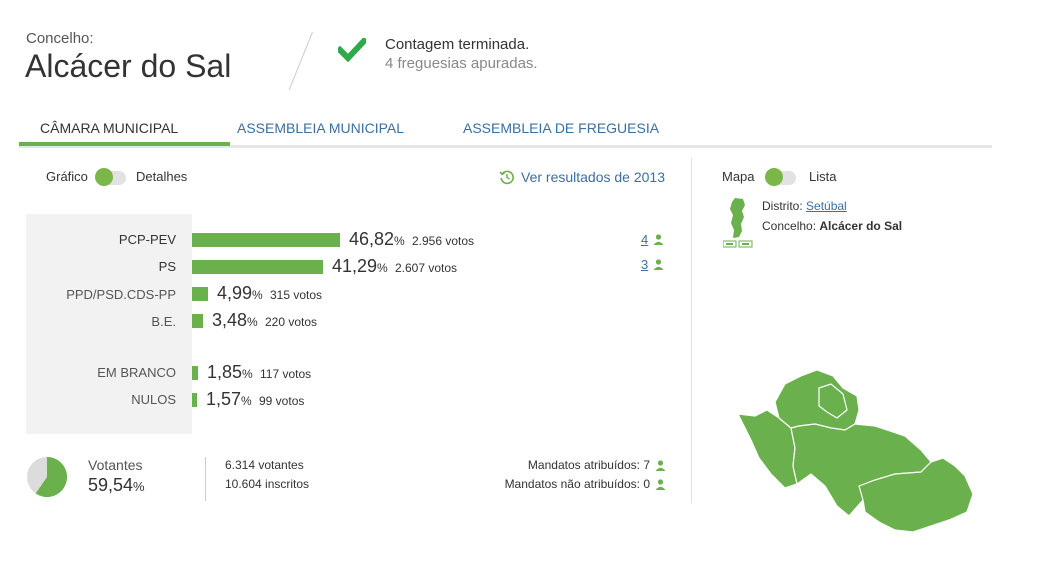 Image resolution: width=1037 pixels, height=585 pixels. What do you see at coordinates (377, 239) in the screenshot?
I see `result-pct: 46,82%` at bounding box center [377, 239].